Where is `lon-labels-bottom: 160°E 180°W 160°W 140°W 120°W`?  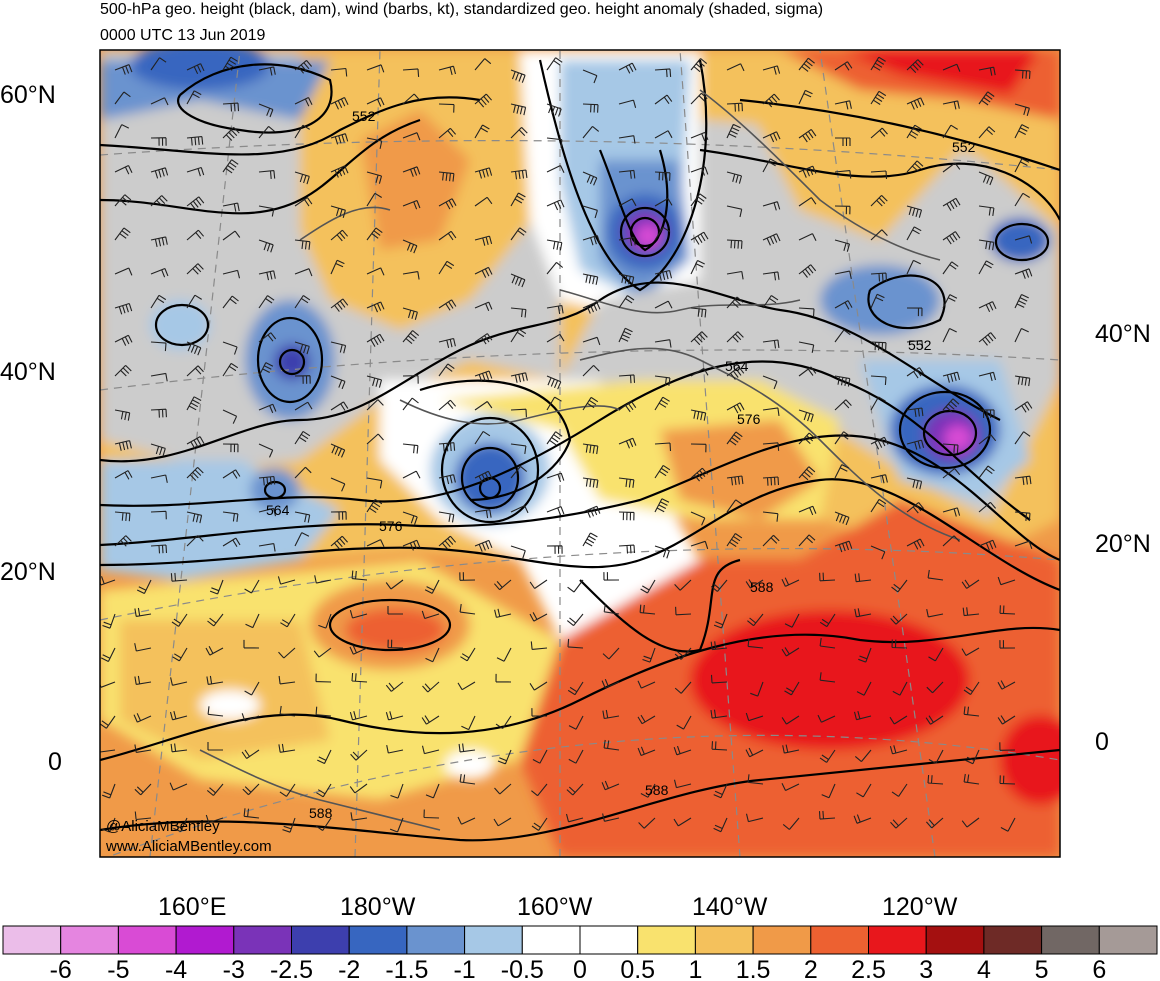
lon-labels-bottom: 160°E 180°W 160°W 140°W 120°W is located at coordinates (558, 907).